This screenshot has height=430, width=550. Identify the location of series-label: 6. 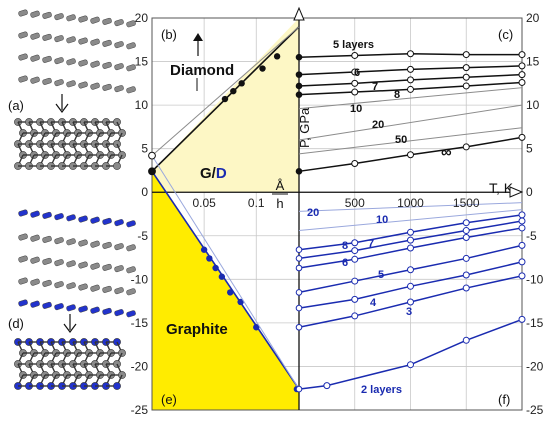
(357, 73).